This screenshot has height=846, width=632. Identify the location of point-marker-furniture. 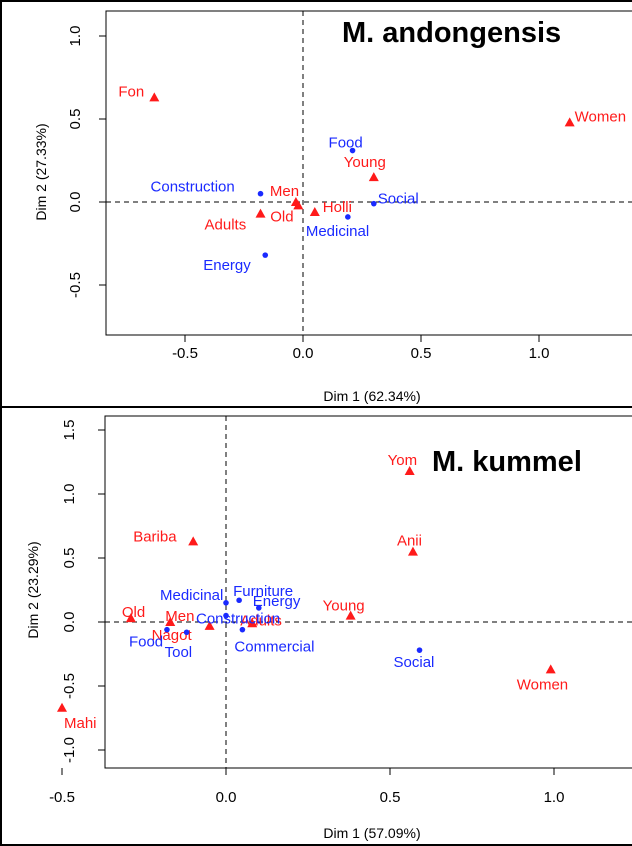
(239, 600).